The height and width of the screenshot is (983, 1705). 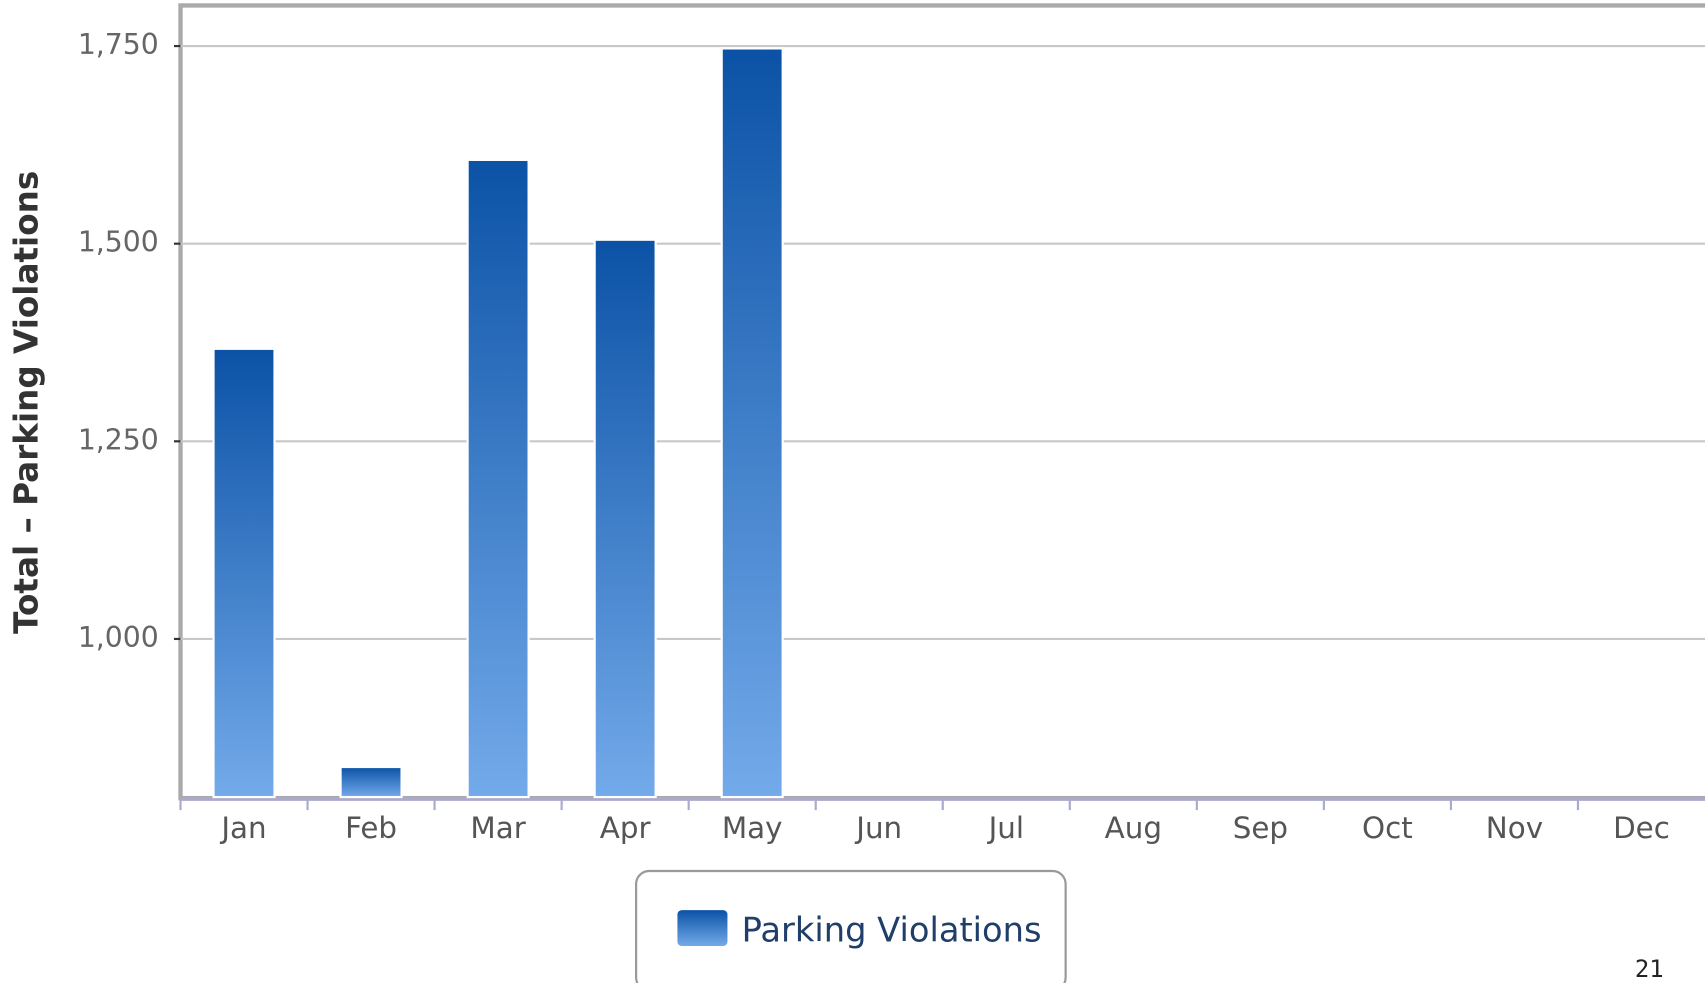 What do you see at coordinates (752, 828) in the screenshot?
I see `x-tick-label: May` at bounding box center [752, 828].